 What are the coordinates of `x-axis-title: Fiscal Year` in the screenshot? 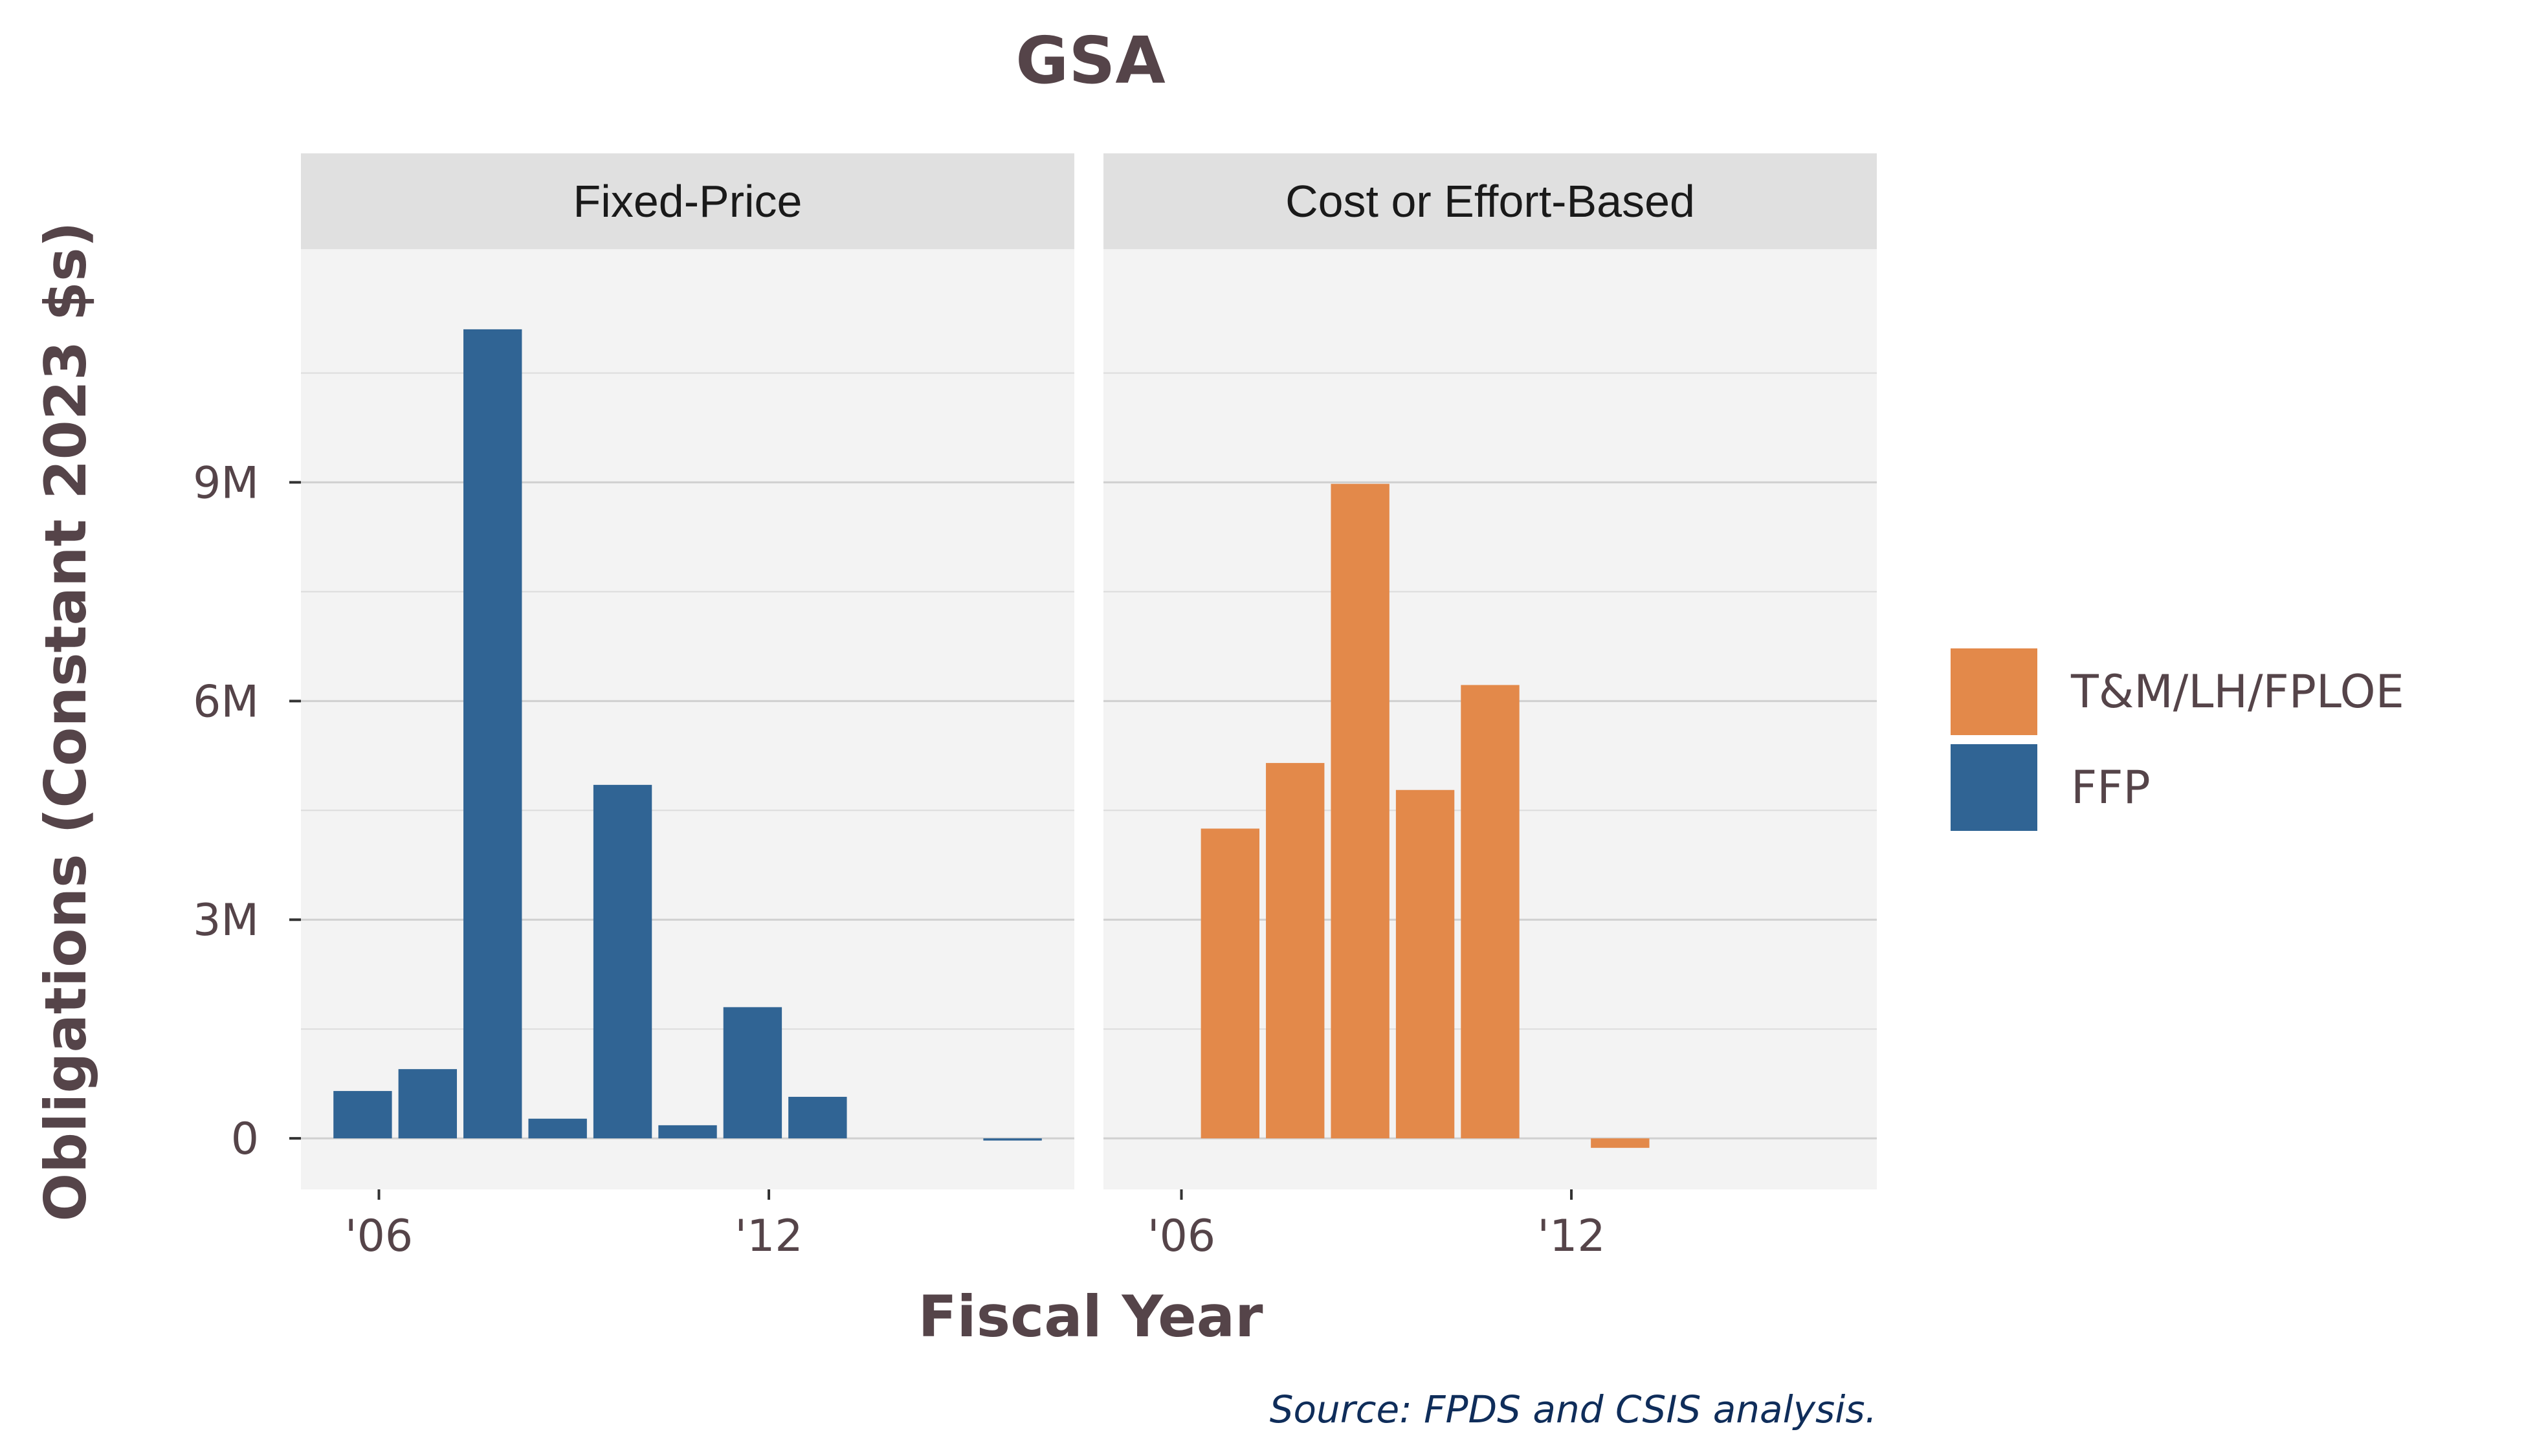 It's located at (1090, 1316).